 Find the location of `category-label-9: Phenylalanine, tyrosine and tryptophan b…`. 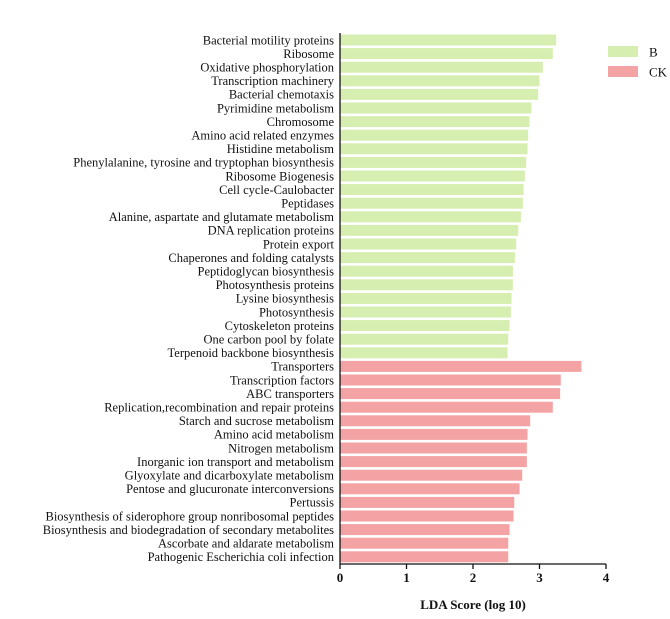

category-label-9: Phenylalanine, tyrosine and tryptophan b… is located at coordinates (203, 163).